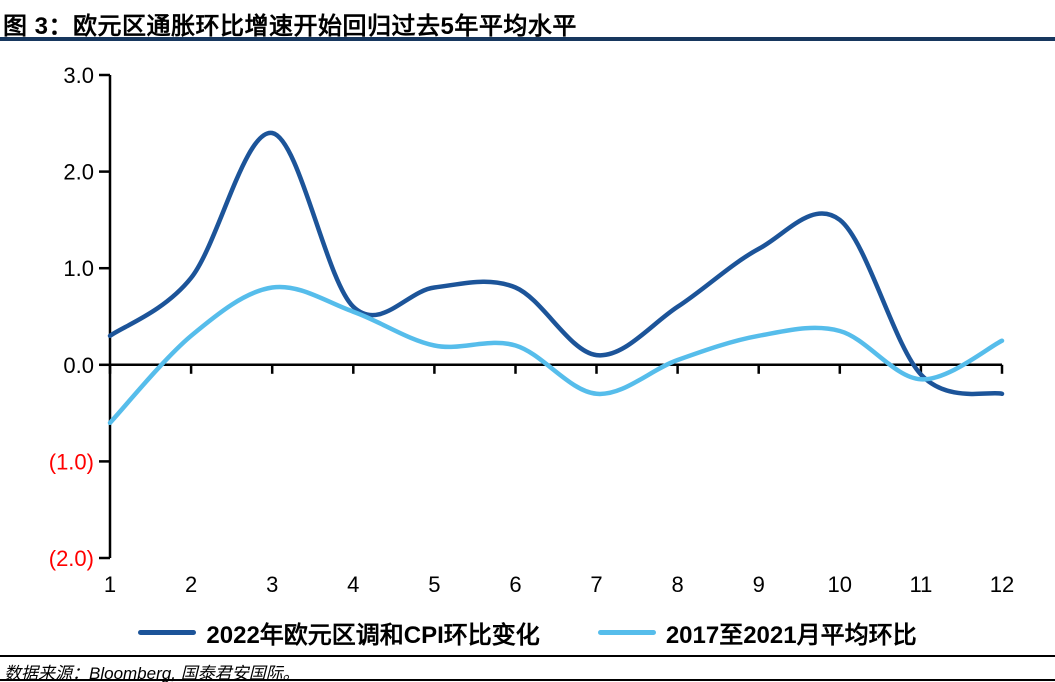 Image resolution: width=1055 pixels, height=682 pixels. What do you see at coordinates (527, 39) in the screenshot?
I see `title-rule` at bounding box center [527, 39].